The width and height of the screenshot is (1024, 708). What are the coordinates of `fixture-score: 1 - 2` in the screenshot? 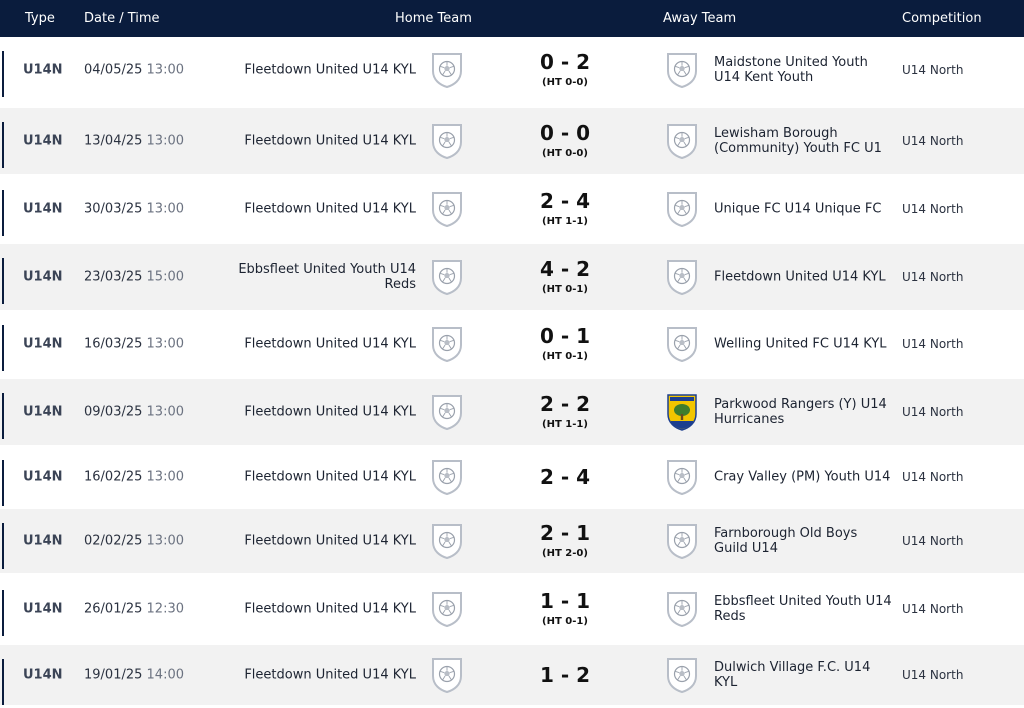 It's located at (565, 675).